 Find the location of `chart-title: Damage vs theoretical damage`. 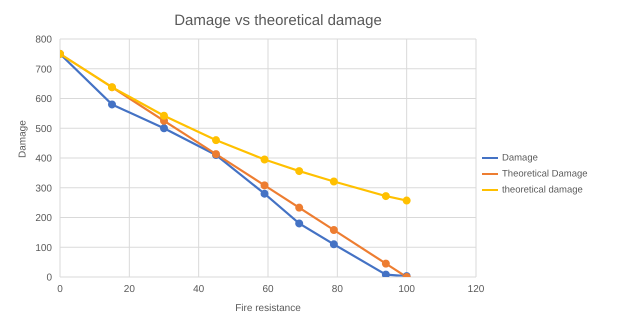

chart-title: Damage vs theoretical damage is located at coordinates (278, 20).